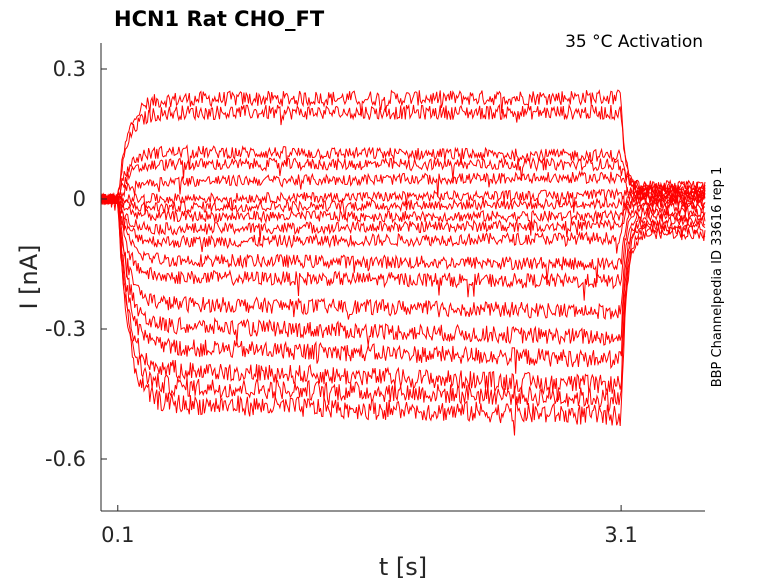 Image resolution: width=778 pixels, height=583 pixels. Describe the element at coordinates (79, 199) in the screenshot. I see `y-tick-label: 0` at that location.